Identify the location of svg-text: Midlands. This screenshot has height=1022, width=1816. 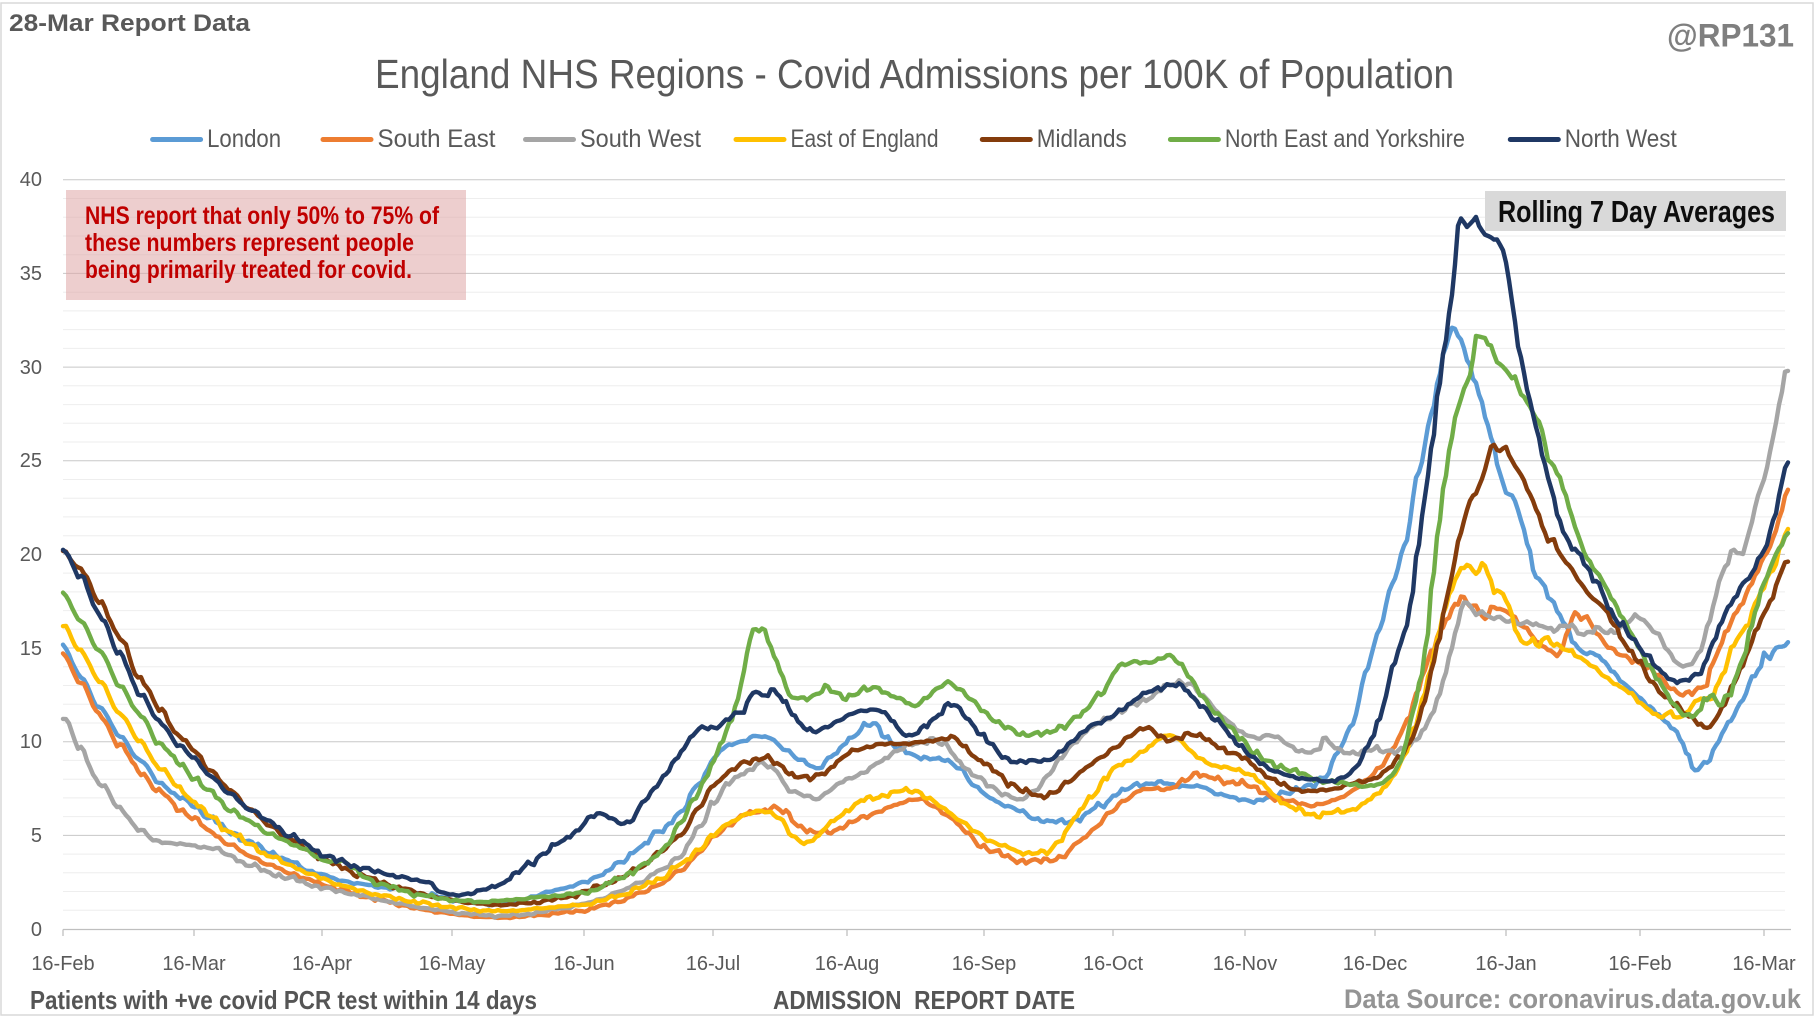
(1082, 139).